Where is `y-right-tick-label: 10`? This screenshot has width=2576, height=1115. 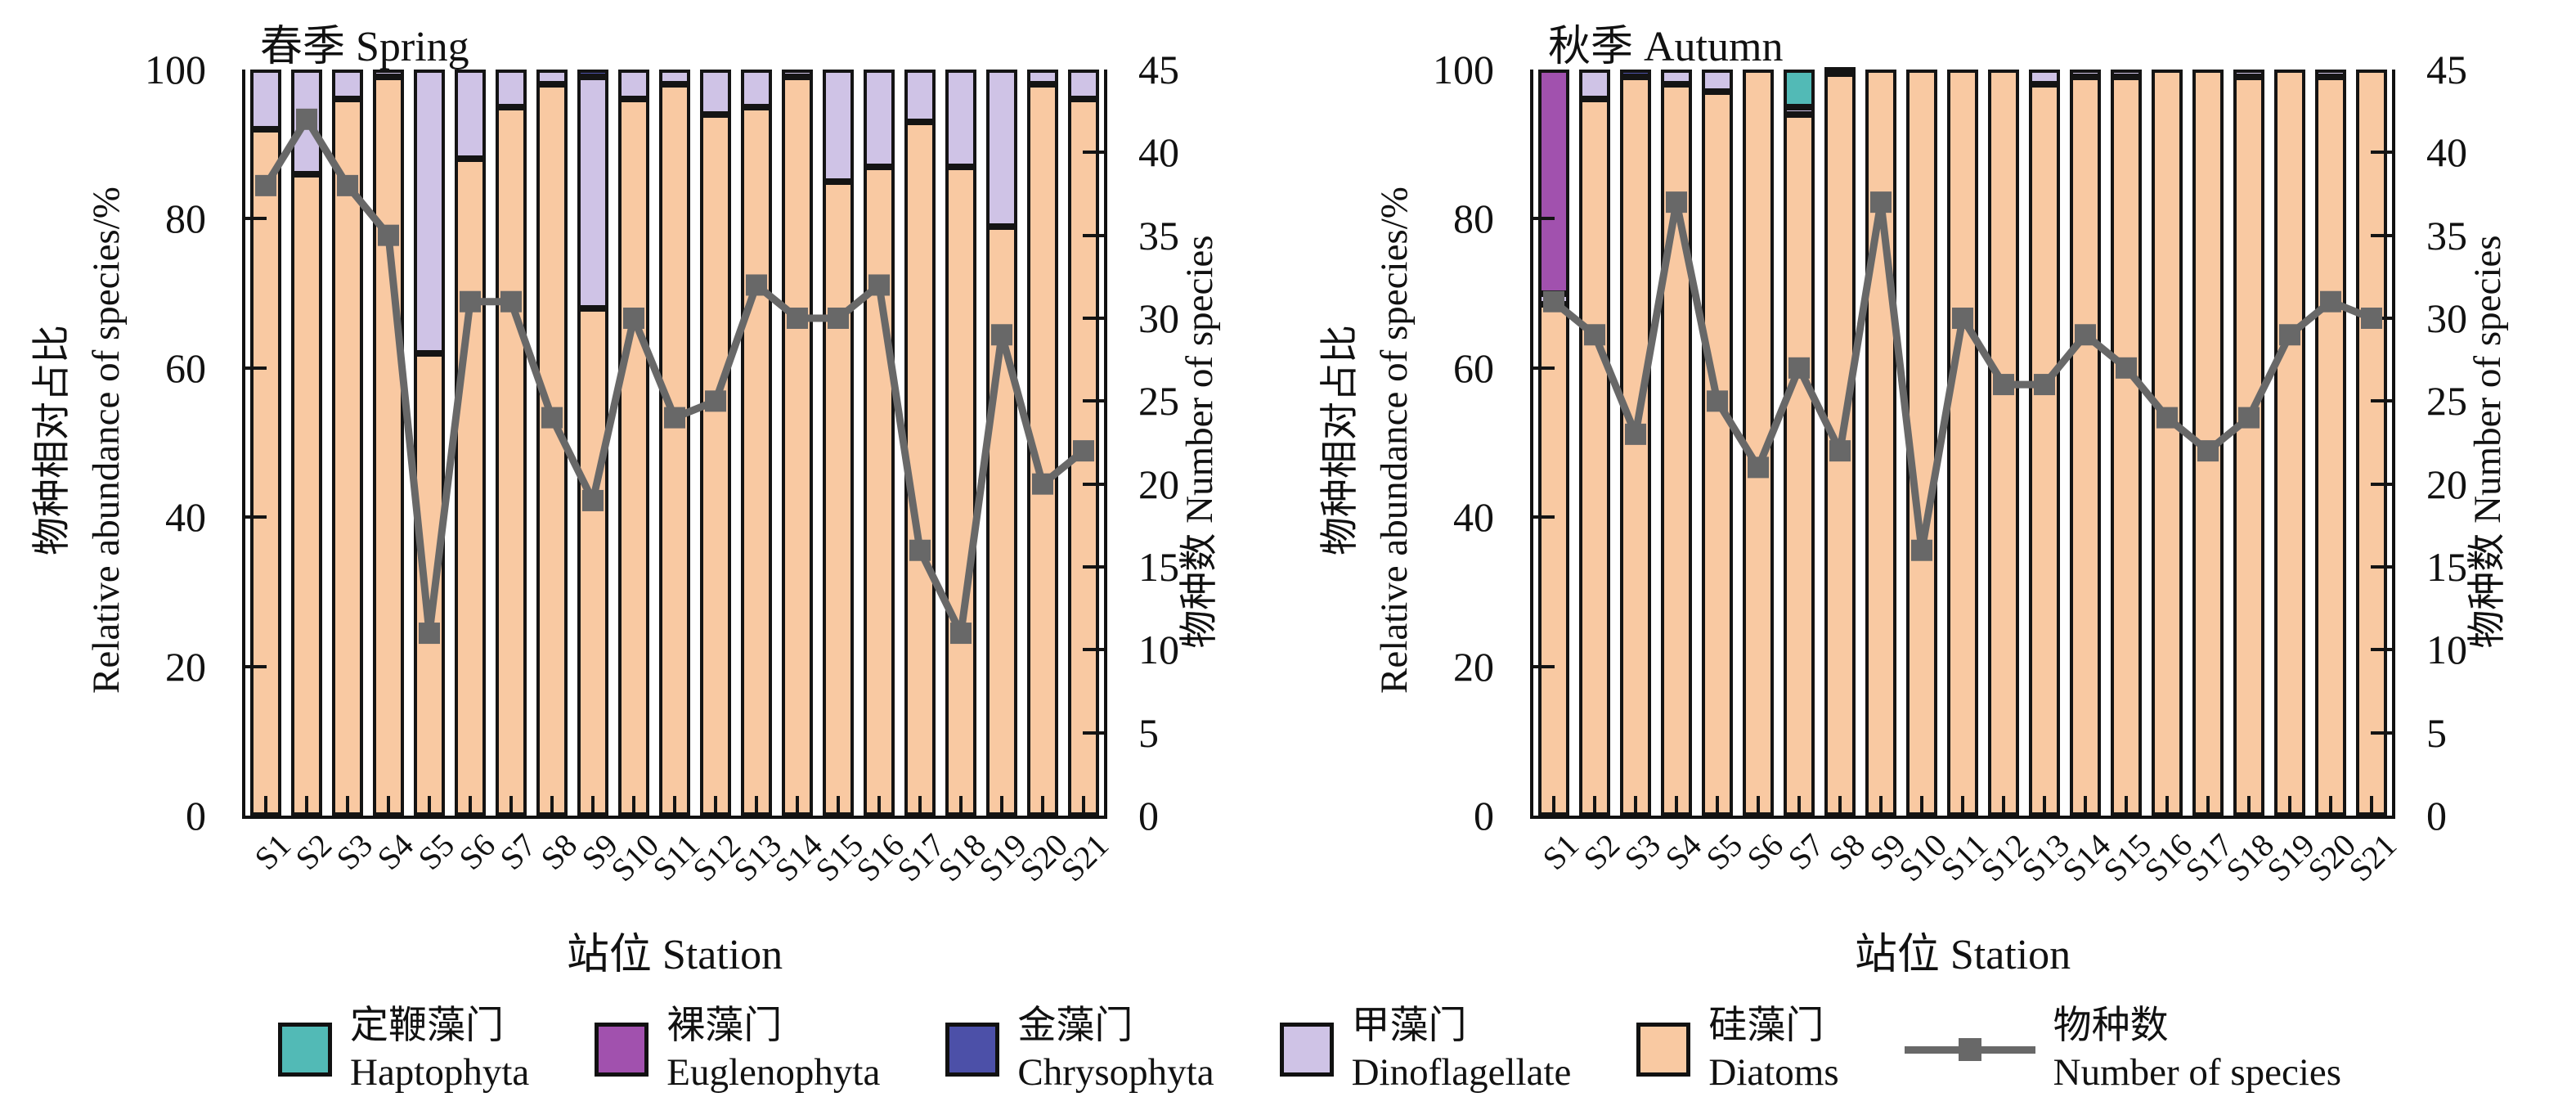 y-right-tick-label: 10 is located at coordinates (1159, 650).